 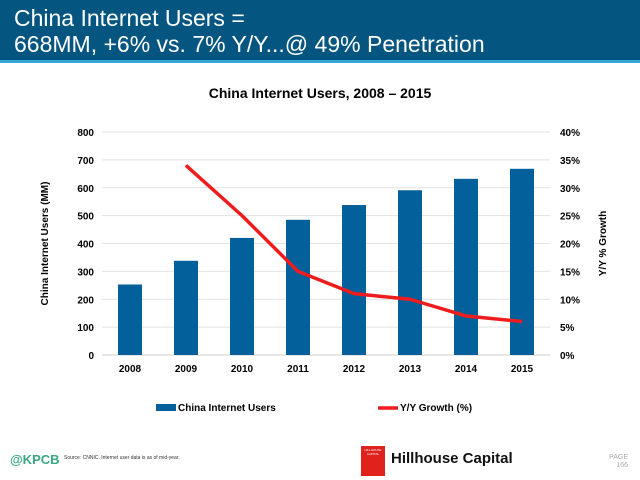 I want to click on y-axis-label: China Internet Users (MM), so click(x=45, y=244).